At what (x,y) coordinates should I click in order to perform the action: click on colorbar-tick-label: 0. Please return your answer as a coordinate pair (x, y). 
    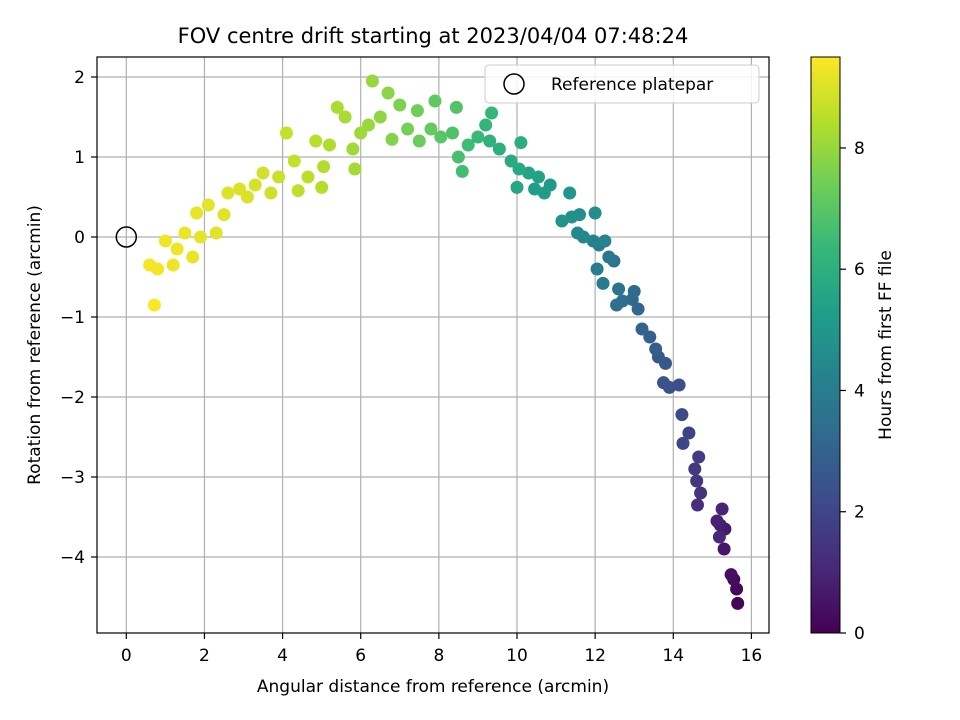
    Looking at the image, I should click on (859, 634).